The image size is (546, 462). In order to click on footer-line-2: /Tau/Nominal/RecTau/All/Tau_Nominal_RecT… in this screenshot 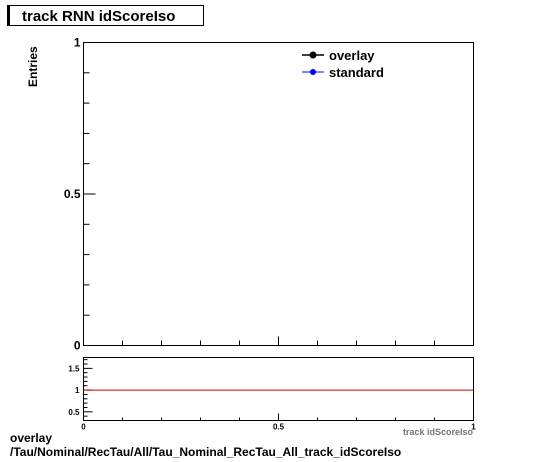, I will do `click(206, 452)`.